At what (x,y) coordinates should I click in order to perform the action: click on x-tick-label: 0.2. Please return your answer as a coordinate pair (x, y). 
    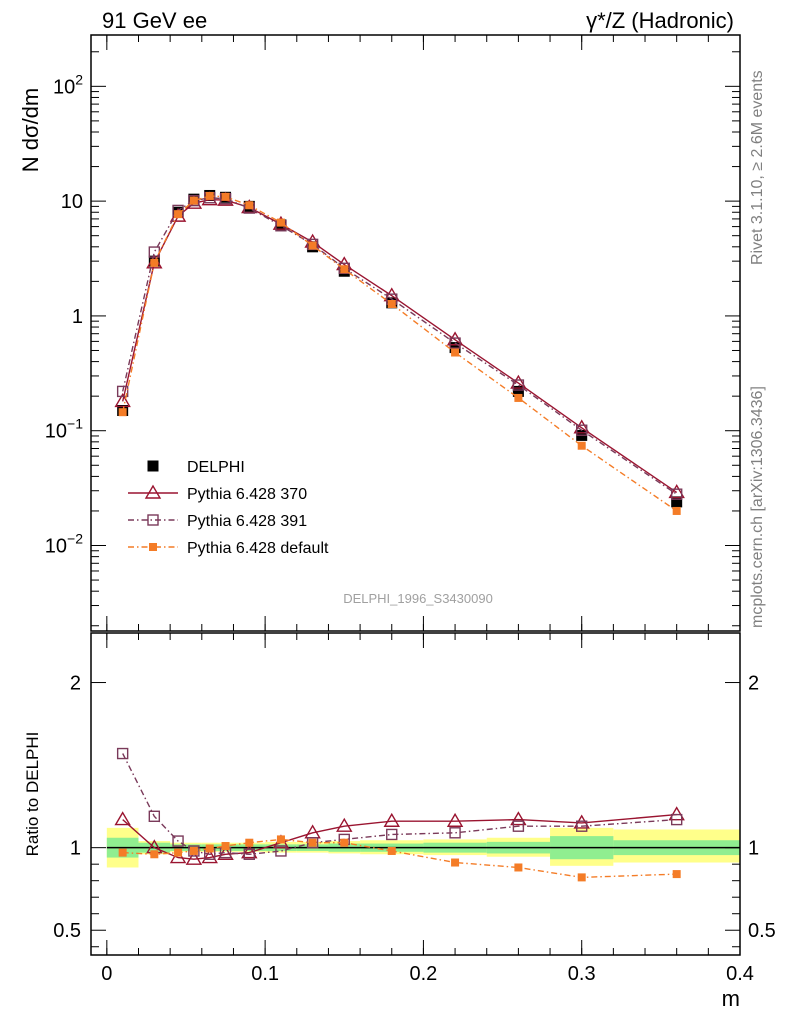
    Looking at the image, I should click on (424, 974).